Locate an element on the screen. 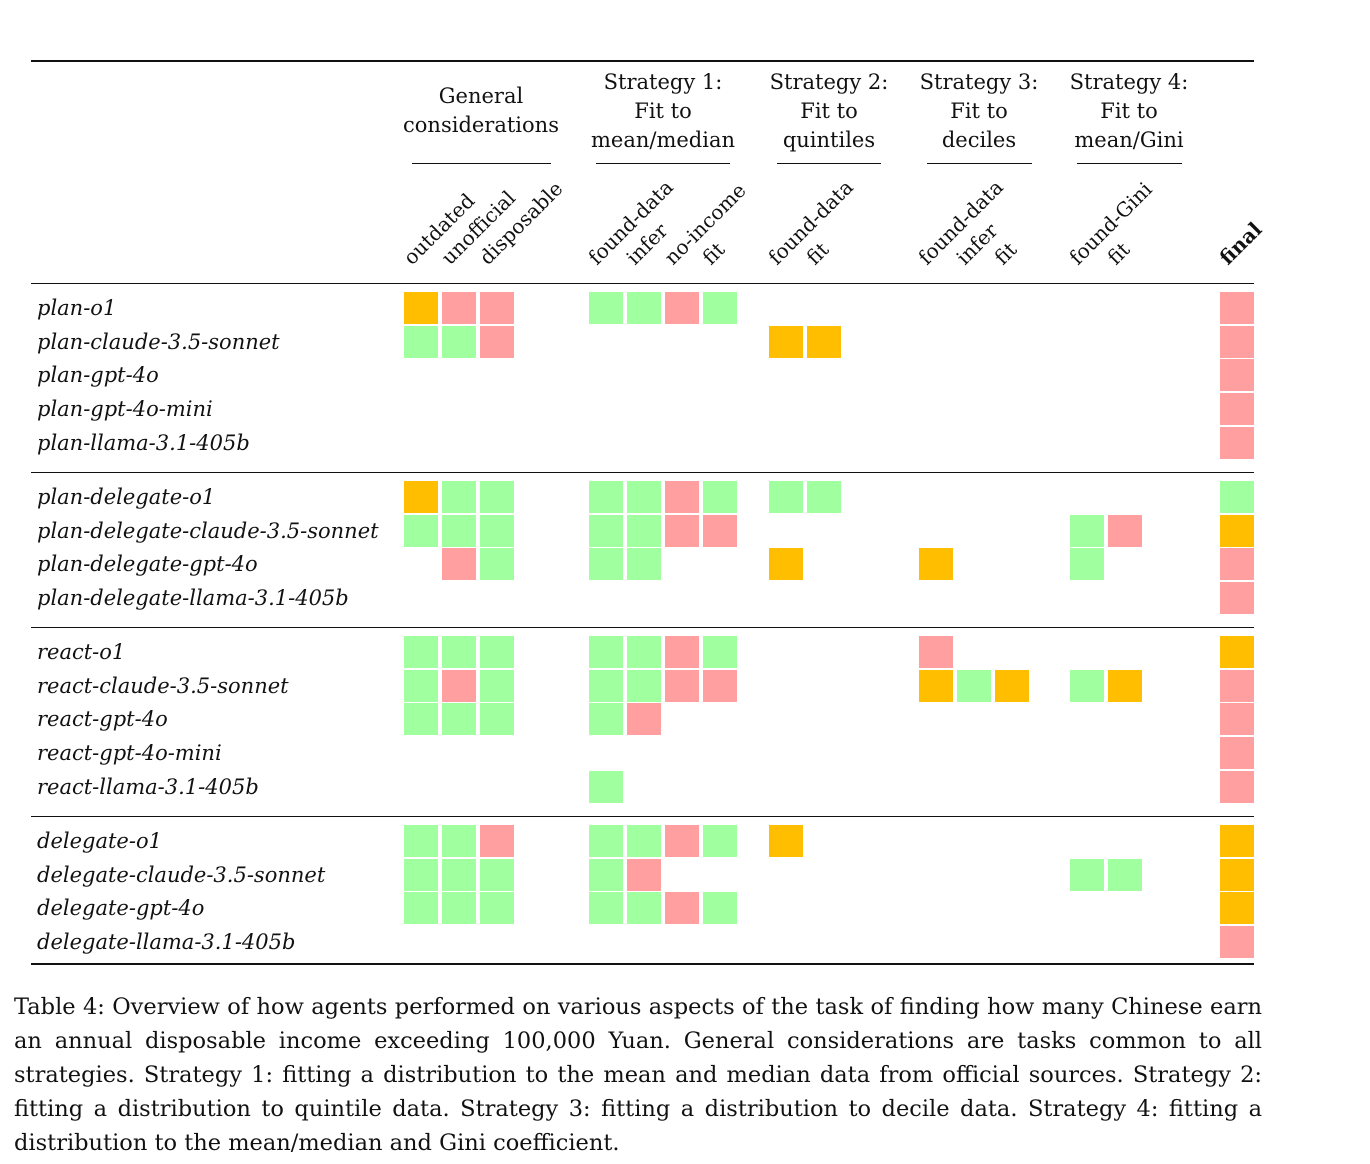  row-label: plan-o1 is located at coordinates (77, 308).